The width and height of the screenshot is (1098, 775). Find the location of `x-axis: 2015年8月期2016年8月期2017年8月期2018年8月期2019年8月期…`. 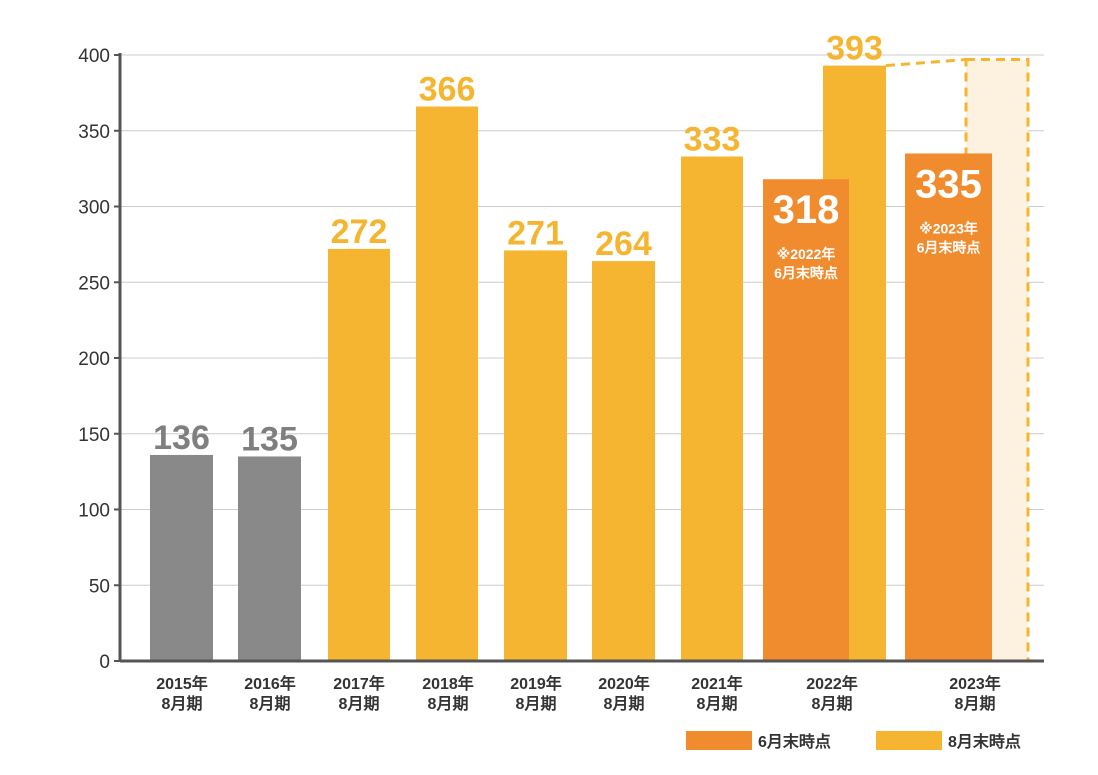

x-axis: 2015年8月期2016年8月期2017年8月期2018年8月期2019年8月期… is located at coordinates (582, 686).